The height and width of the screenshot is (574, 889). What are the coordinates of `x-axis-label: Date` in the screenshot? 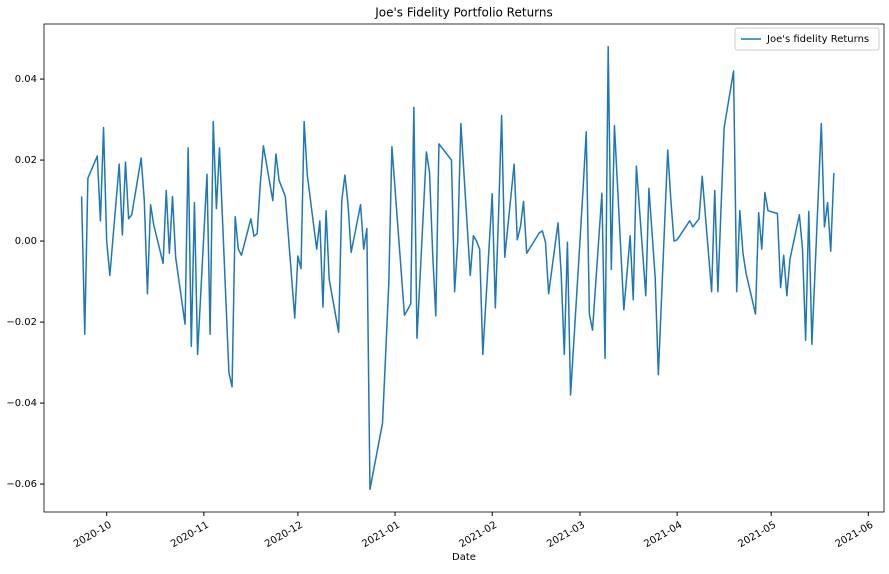 It's located at (464, 557).